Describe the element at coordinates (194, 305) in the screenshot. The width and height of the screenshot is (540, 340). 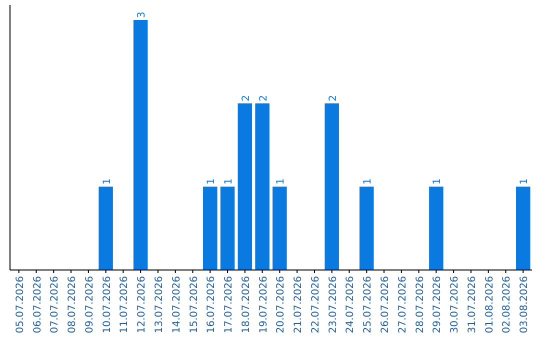
I see `x-tick-label: 15.07.2026` at that location.